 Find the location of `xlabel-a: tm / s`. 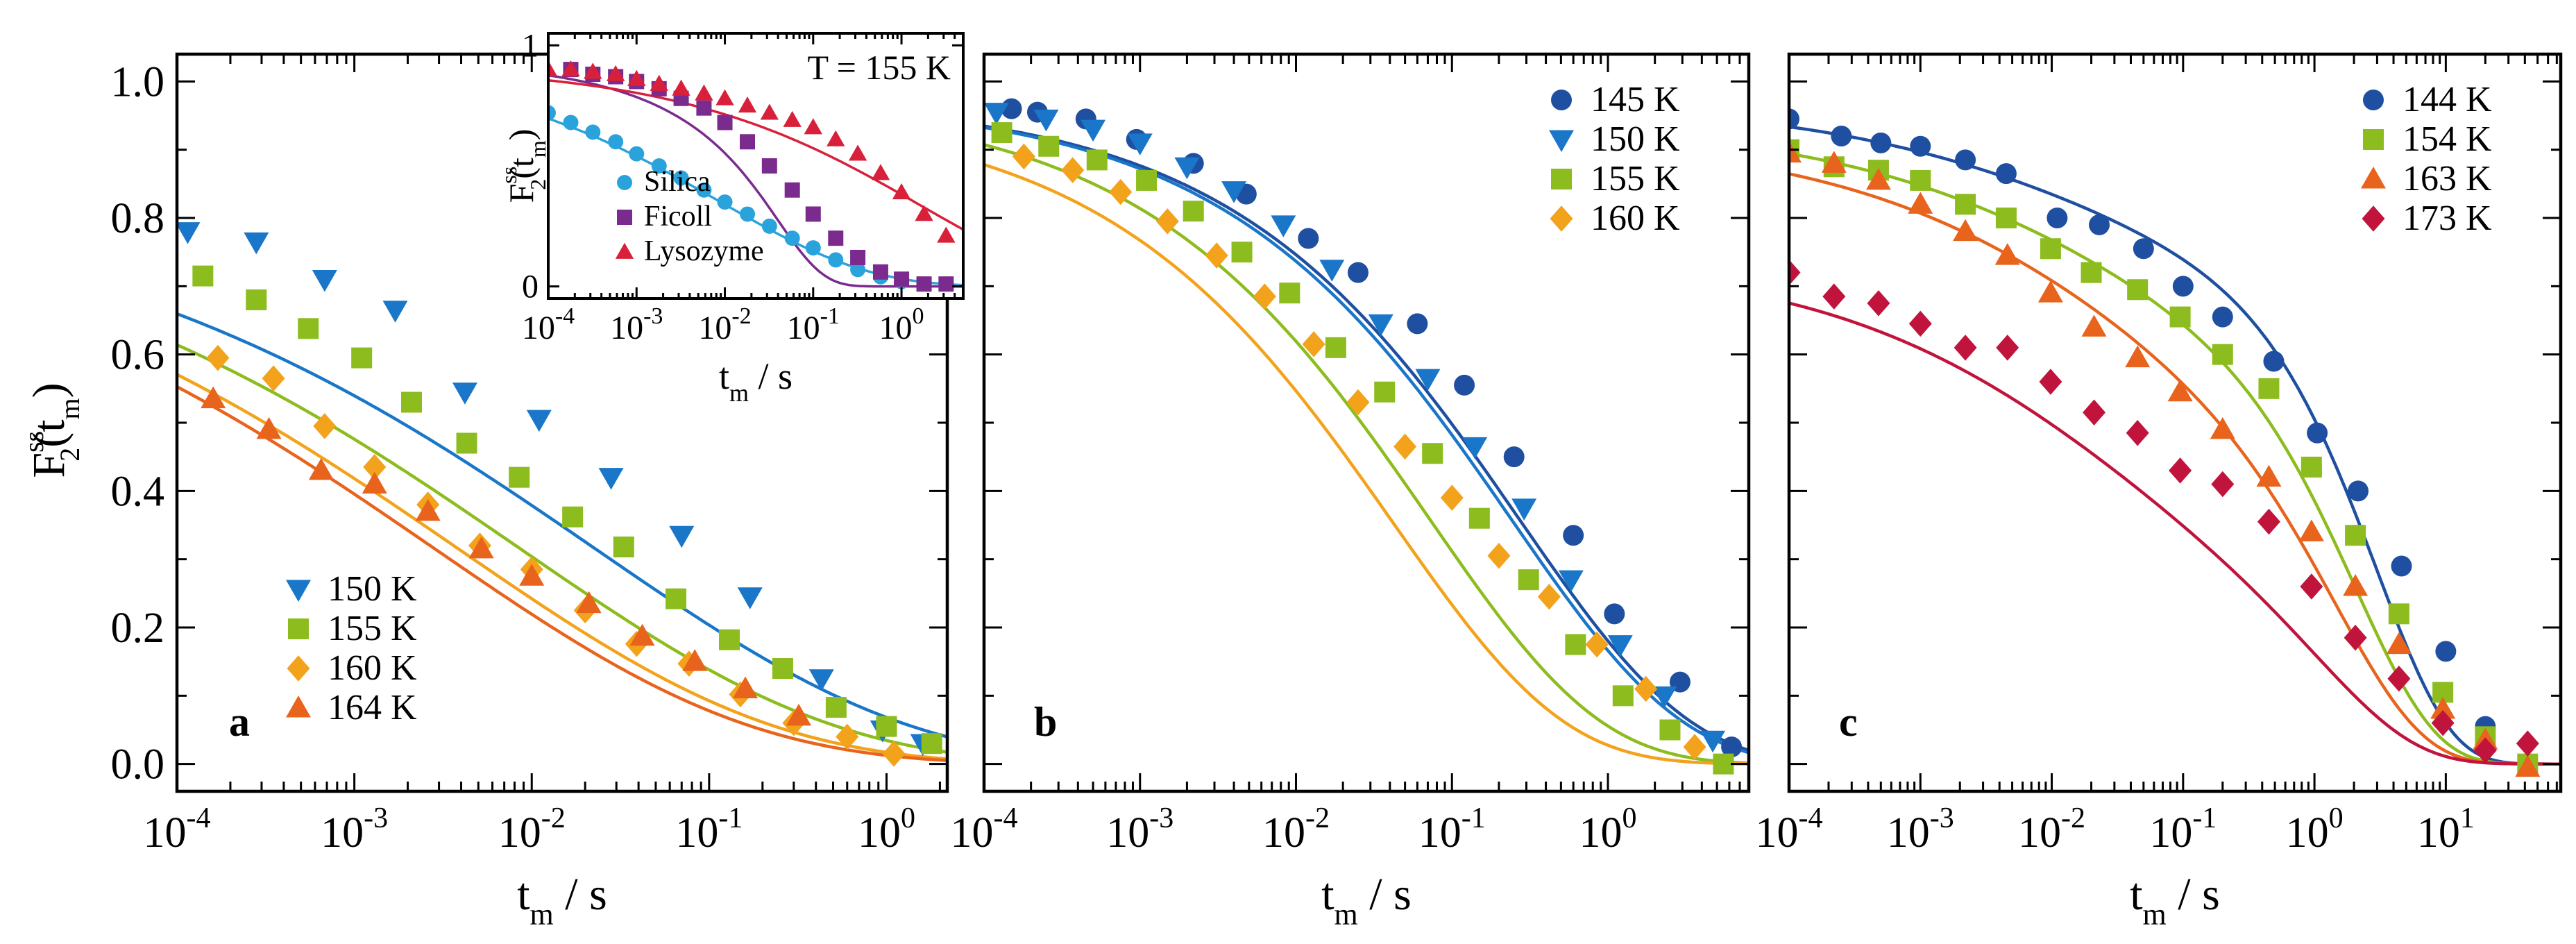

xlabel-a: tm / s is located at coordinates (562, 900).